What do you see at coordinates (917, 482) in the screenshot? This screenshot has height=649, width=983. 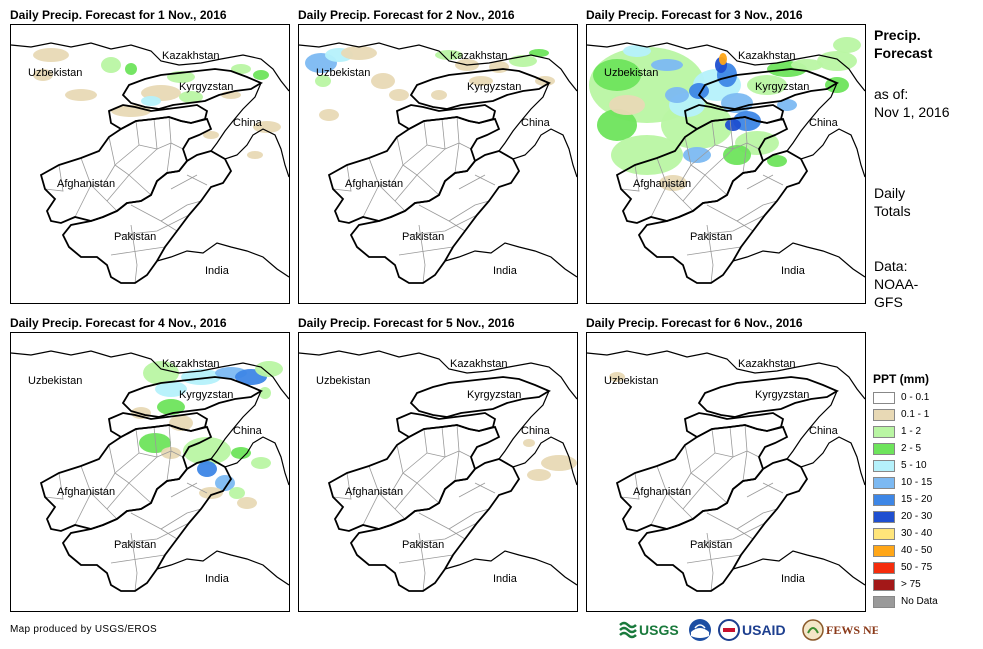 I see `legend-label: 10 - 15` at bounding box center [917, 482].